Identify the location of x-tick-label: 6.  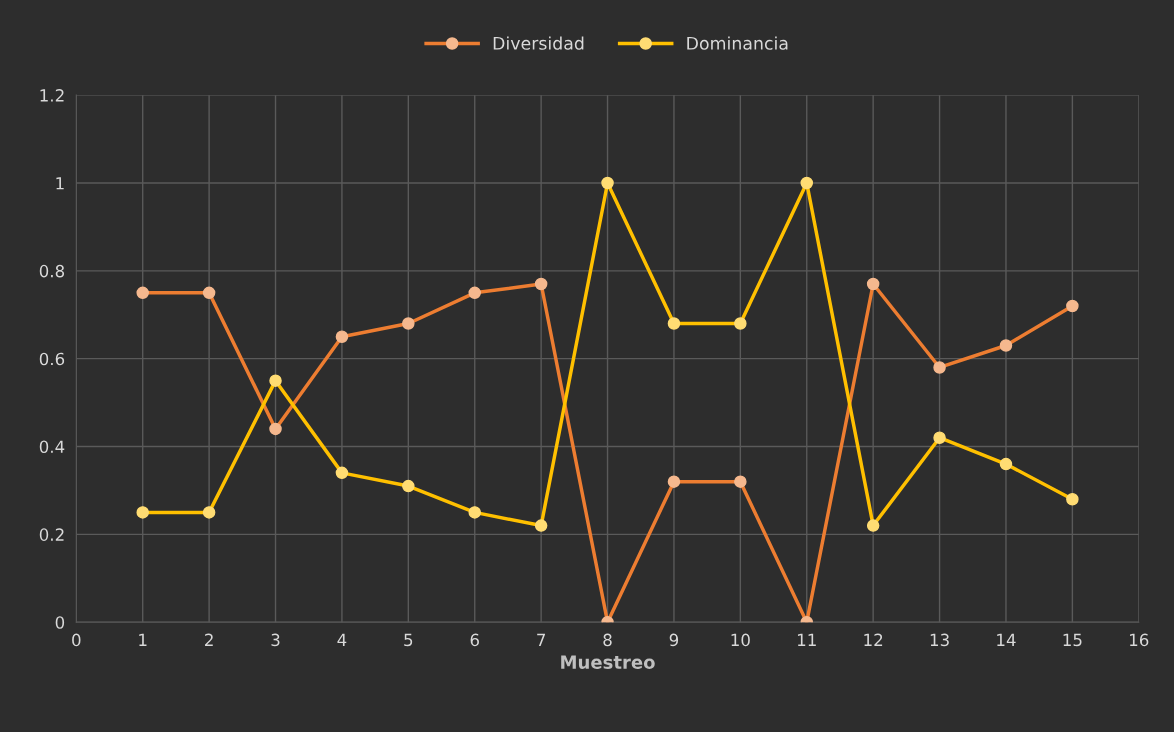
(474, 640).